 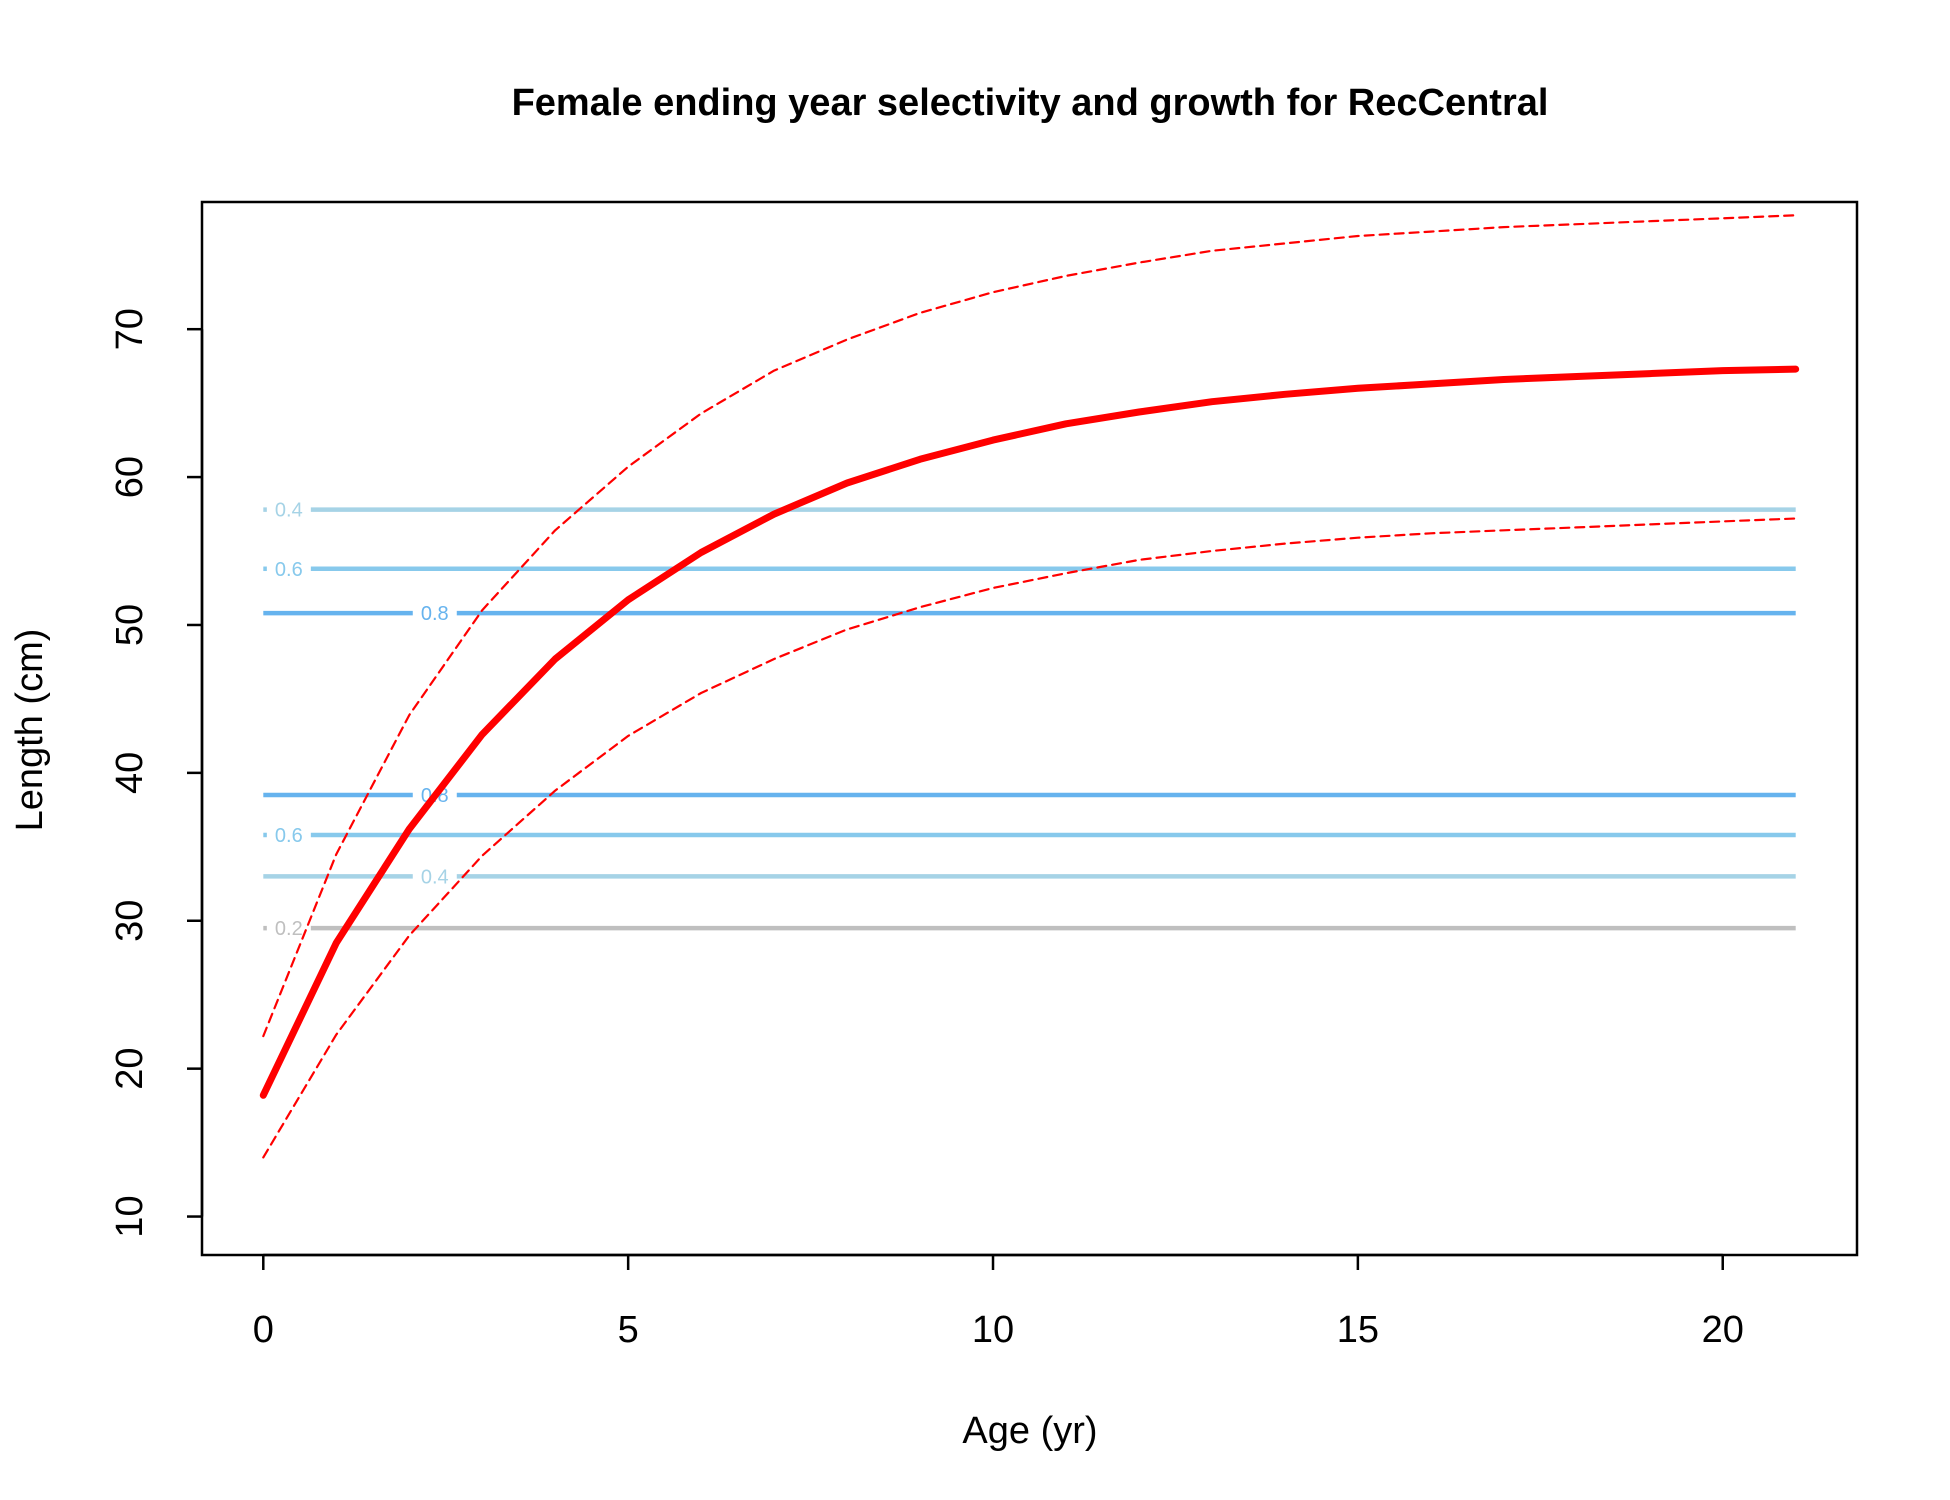 I want to click on x-tick-label: 5, so click(x=628, y=1330).